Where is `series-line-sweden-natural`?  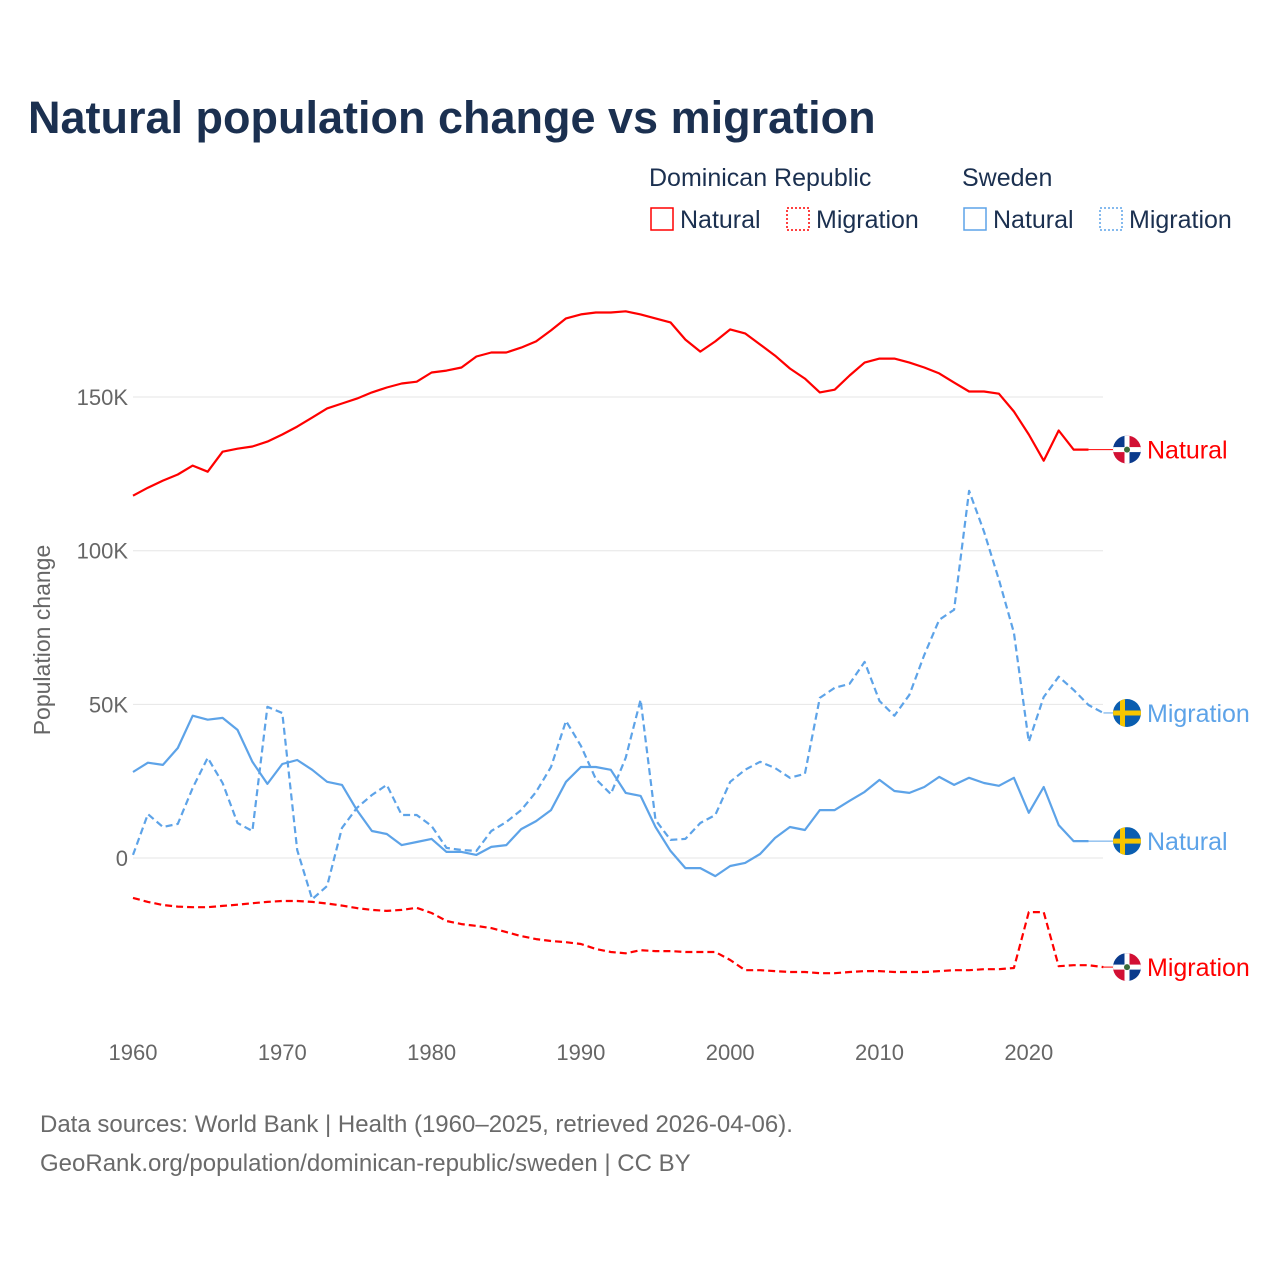 series-line-sweden-natural is located at coordinates (610, 796).